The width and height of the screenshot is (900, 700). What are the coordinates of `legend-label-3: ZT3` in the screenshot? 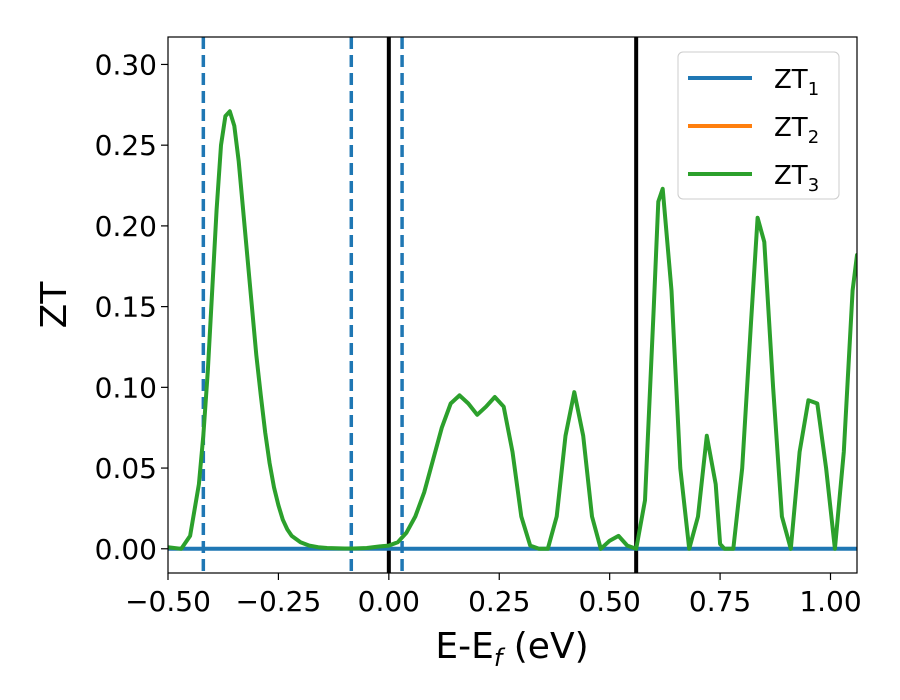 It's located at (796, 178).